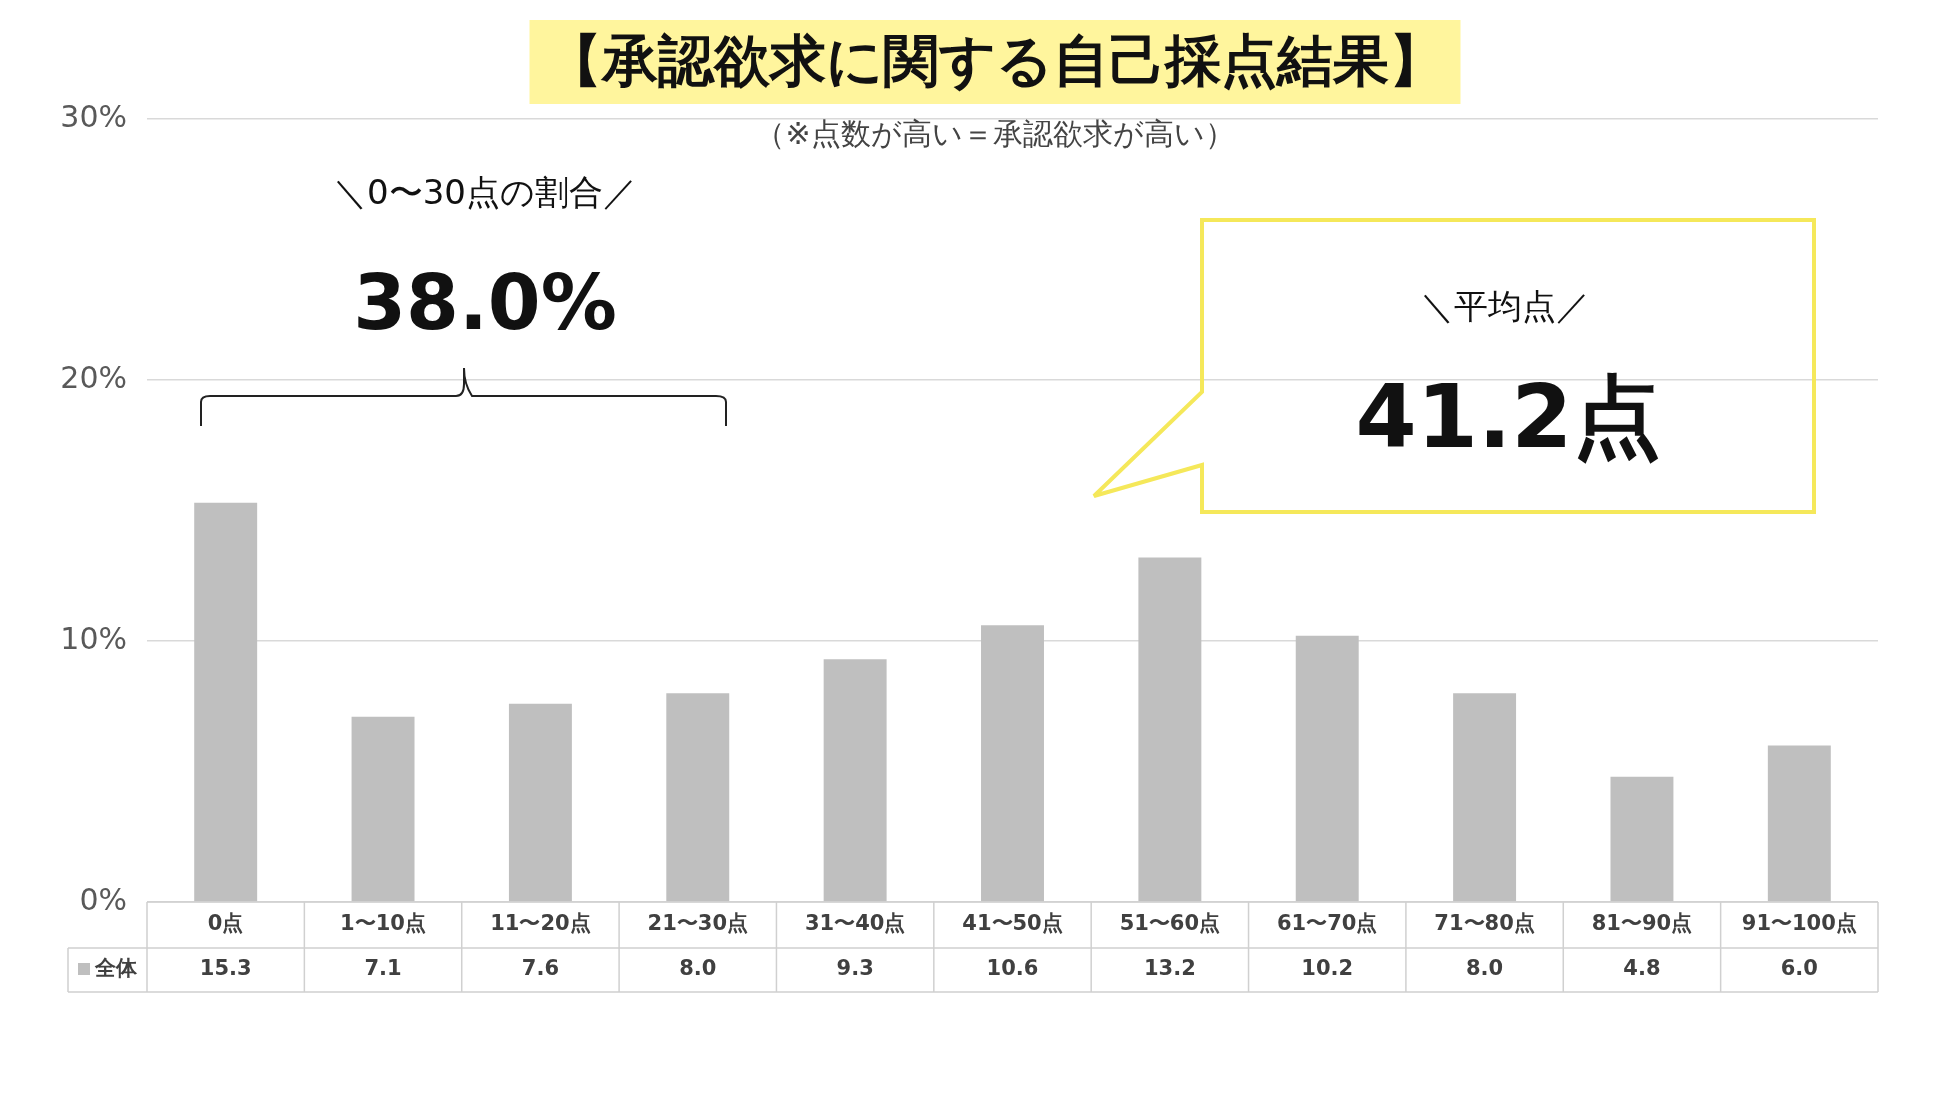 This screenshot has width=1950, height=1100. I want to click on x-tick-label: 1〜10点, so click(383, 923).